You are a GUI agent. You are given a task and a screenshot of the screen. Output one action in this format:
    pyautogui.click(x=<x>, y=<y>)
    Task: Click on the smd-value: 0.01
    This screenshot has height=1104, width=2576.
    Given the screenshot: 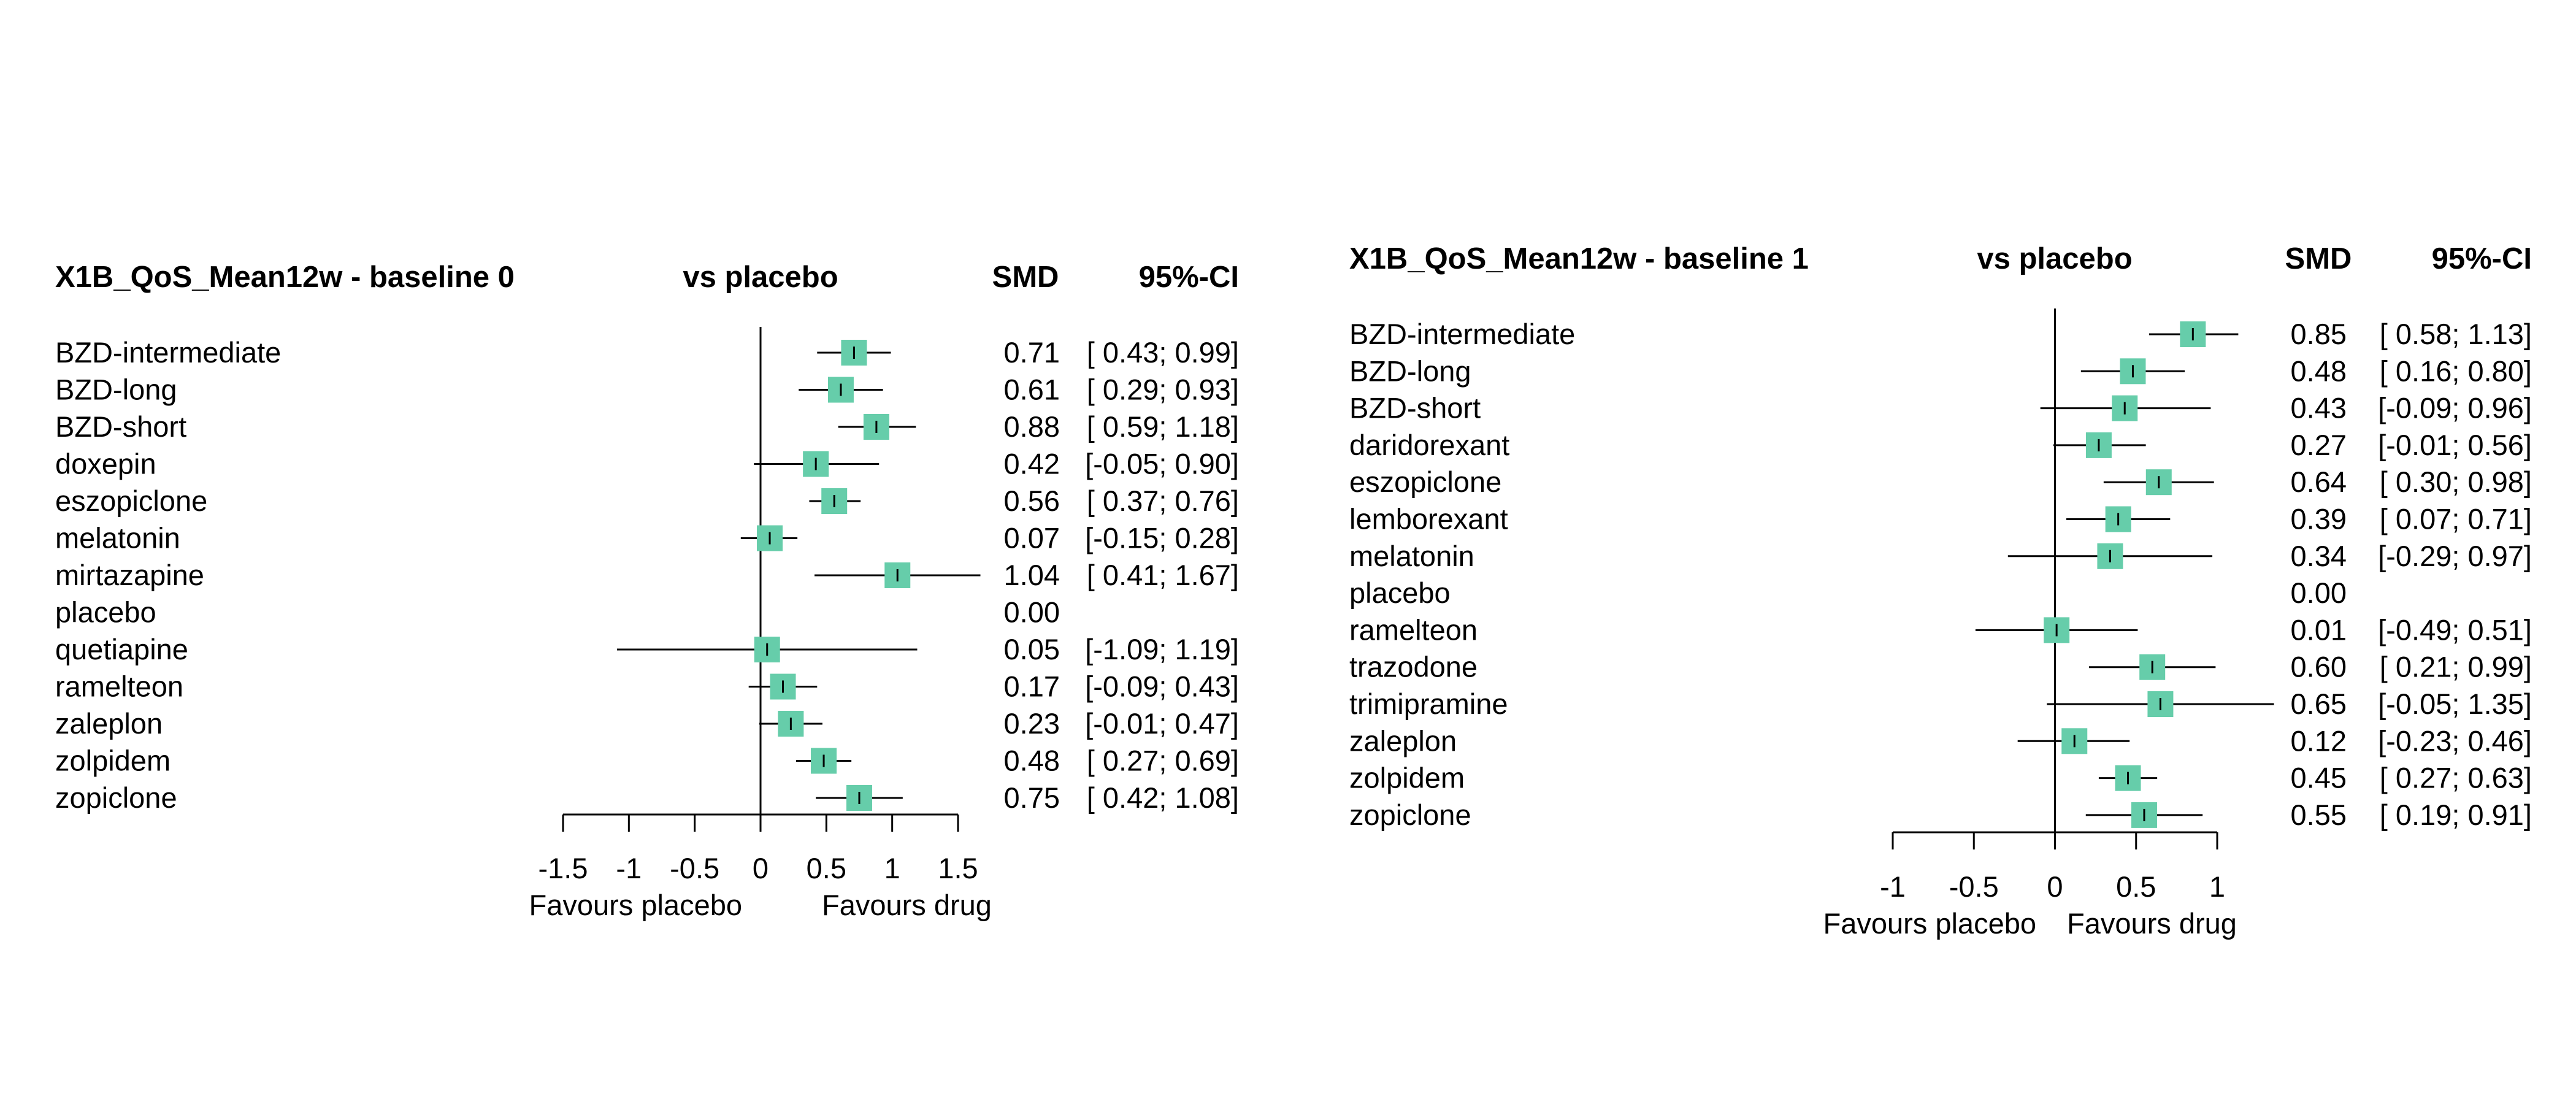 What is the action you would take?
    pyautogui.click(x=2319, y=629)
    